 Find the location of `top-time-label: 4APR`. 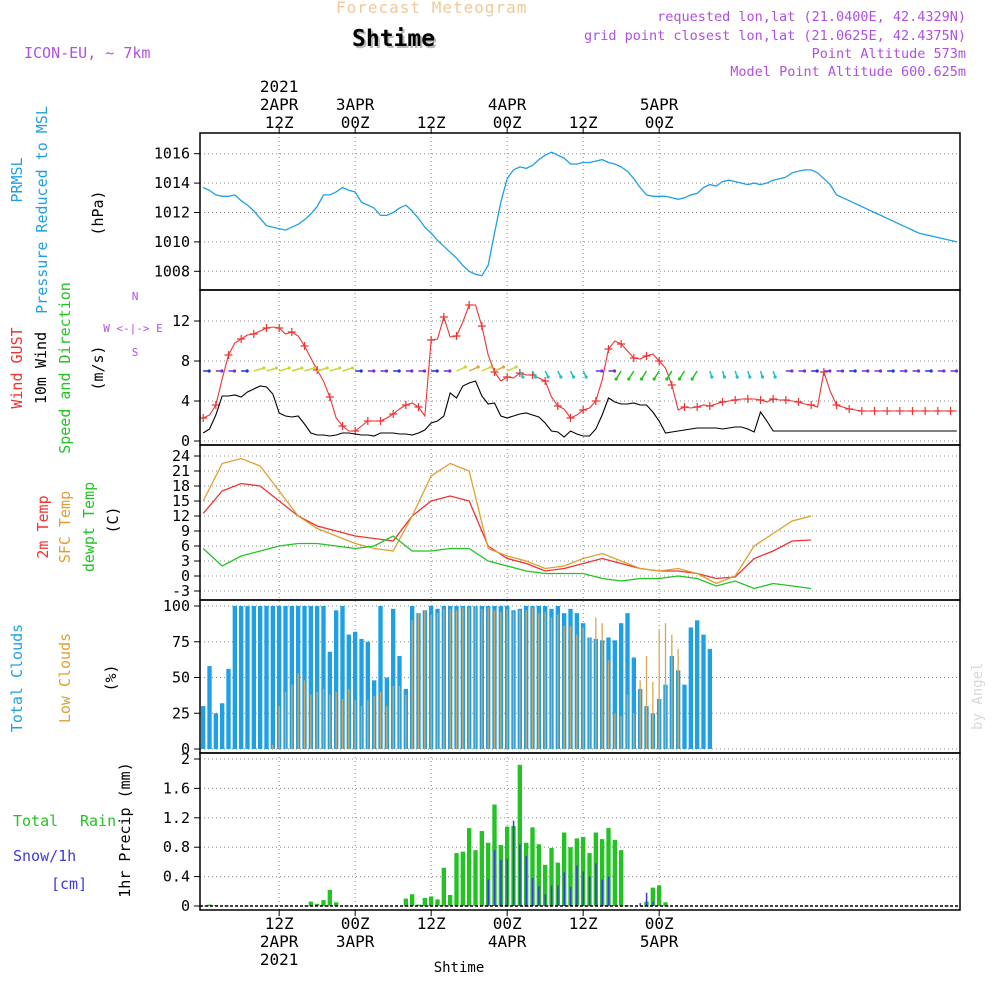

top-time-label: 4APR is located at coordinates (507, 104).